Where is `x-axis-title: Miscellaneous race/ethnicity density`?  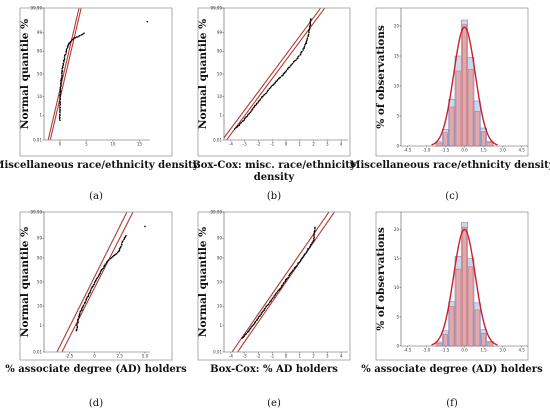
x-axis-title: Miscellaneous race/ethnicity density is located at coordinates (100, 165).